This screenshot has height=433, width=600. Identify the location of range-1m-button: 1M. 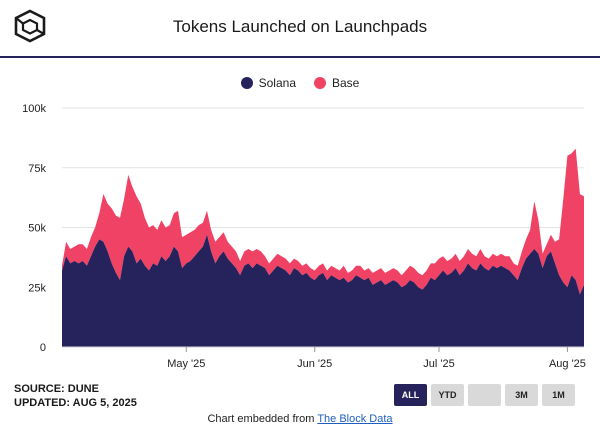
(558, 395).